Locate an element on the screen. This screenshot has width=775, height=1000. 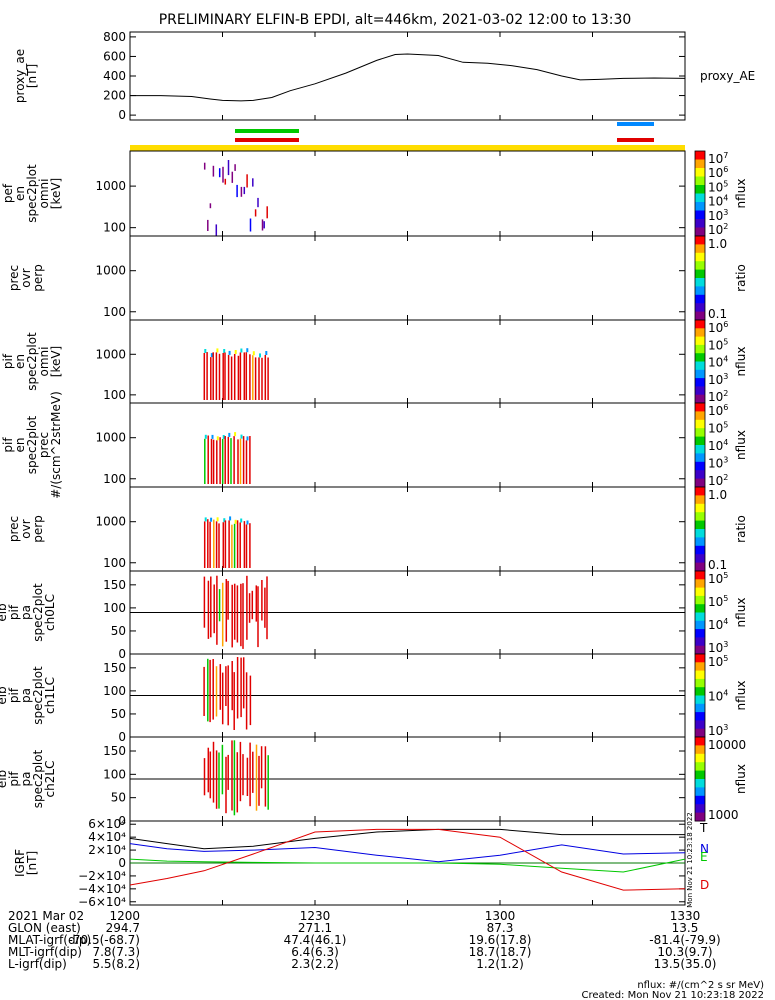
y-tick-label: 400 is located at coordinates (114, 76).